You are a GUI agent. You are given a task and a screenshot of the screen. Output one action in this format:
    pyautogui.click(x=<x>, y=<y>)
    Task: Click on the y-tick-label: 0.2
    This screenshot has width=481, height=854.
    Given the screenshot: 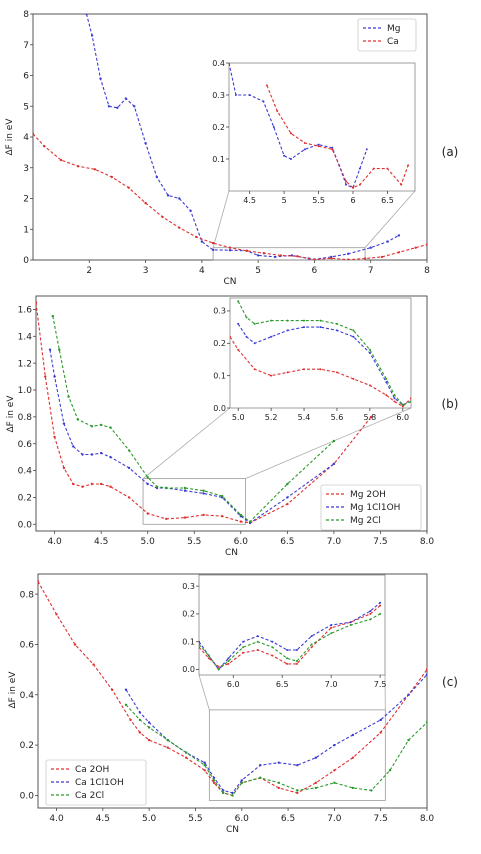 What is the action you would take?
    pyautogui.click(x=219, y=343)
    